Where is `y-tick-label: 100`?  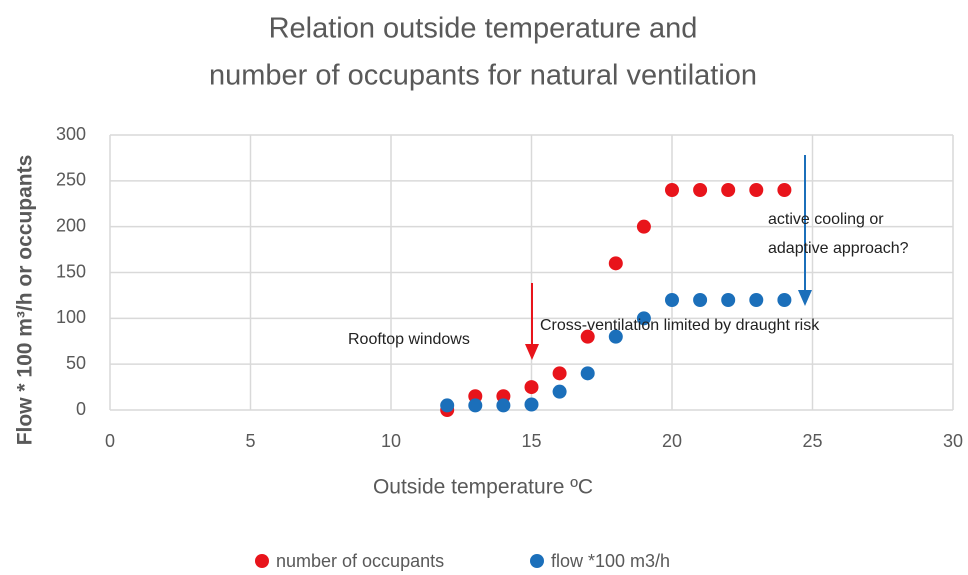
y-tick-label: 100 is located at coordinates (71, 317).